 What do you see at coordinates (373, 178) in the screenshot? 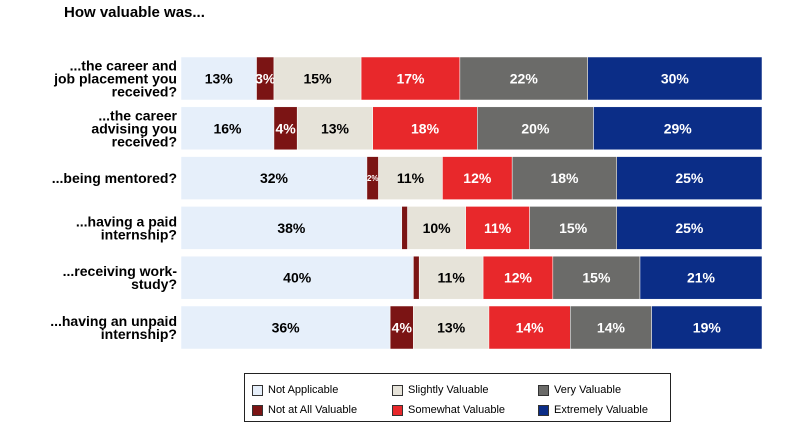
I see `data-label: 2%` at bounding box center [373, 178].